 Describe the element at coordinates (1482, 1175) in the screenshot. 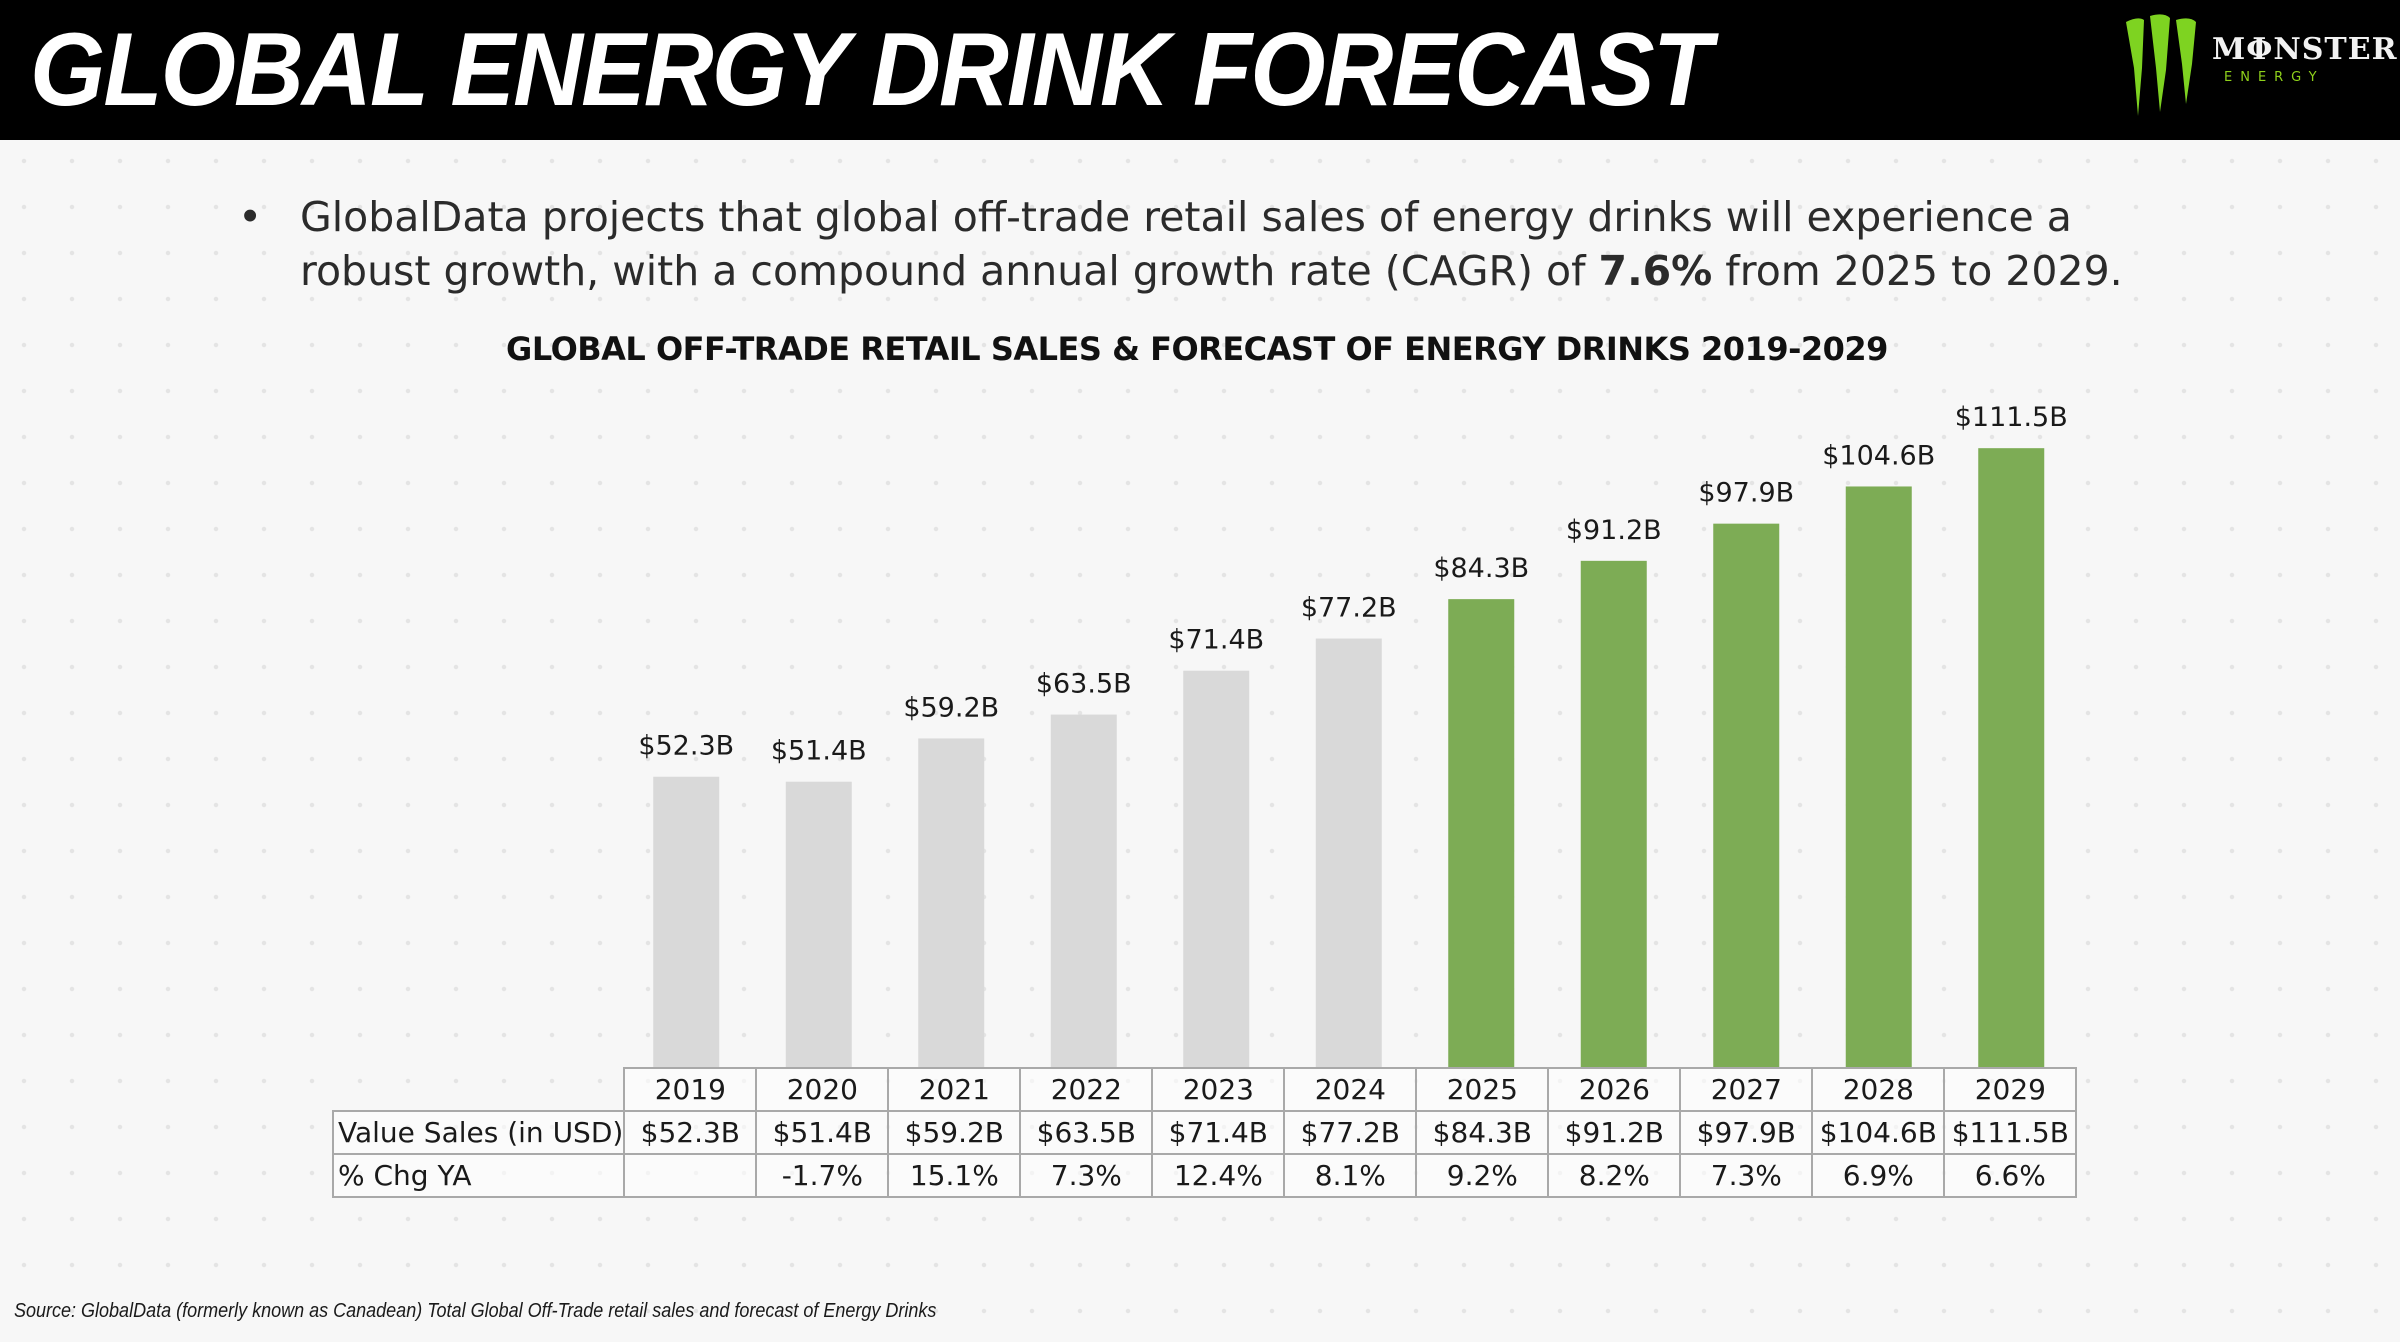

I see `pct-change-cell: 9.2%` at that location.